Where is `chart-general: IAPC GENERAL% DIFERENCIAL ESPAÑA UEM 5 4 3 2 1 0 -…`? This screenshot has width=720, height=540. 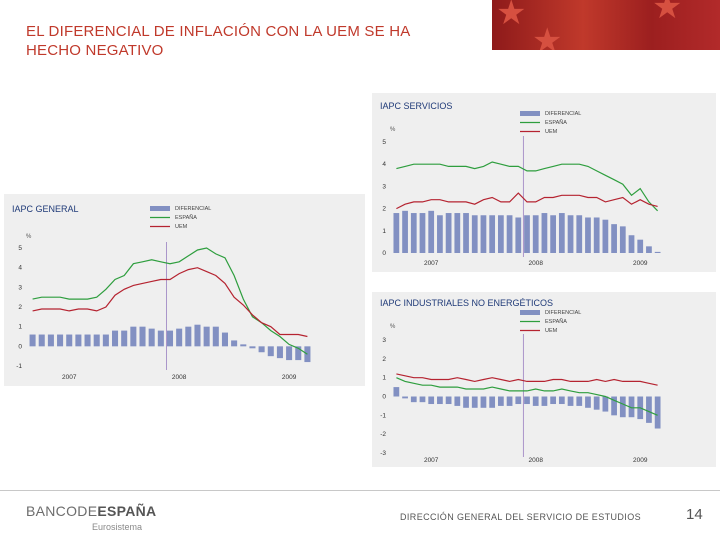 chart-general: IAPC GENERAL% DIFERENCIAL ESPAÑA UEM 5 4 3 2 1 0 -… is located at coordinates (161, 292).